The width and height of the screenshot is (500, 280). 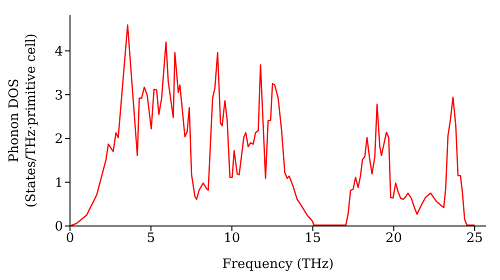 I want to click on x-tick-label: 0, so click(x=70, y=238).